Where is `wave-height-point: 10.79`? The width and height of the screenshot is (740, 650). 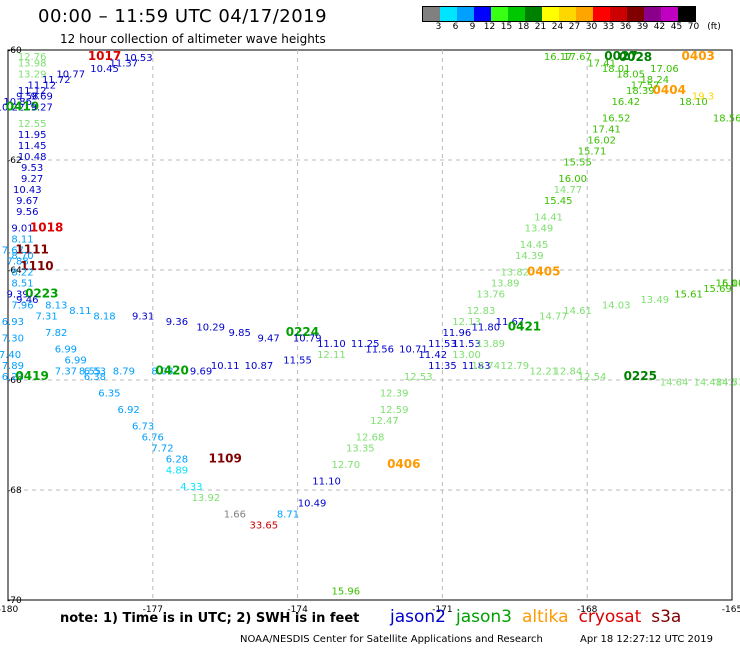 wave-height-point: 10.79 is located at coordinates (307, 339).